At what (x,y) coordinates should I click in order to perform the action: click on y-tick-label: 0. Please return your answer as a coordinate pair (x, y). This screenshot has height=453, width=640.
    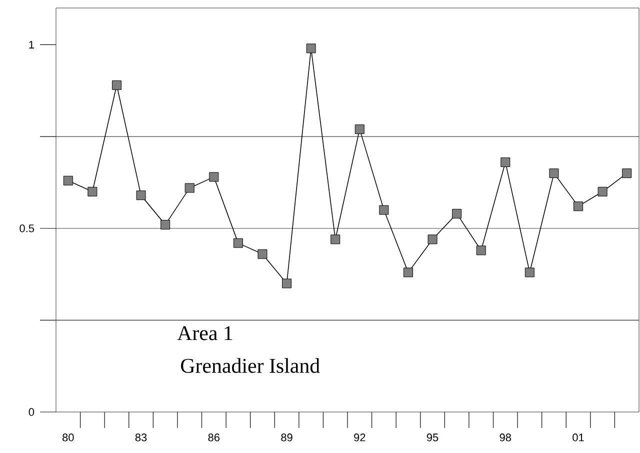
    Looking at the image, I should click on (31, 412).